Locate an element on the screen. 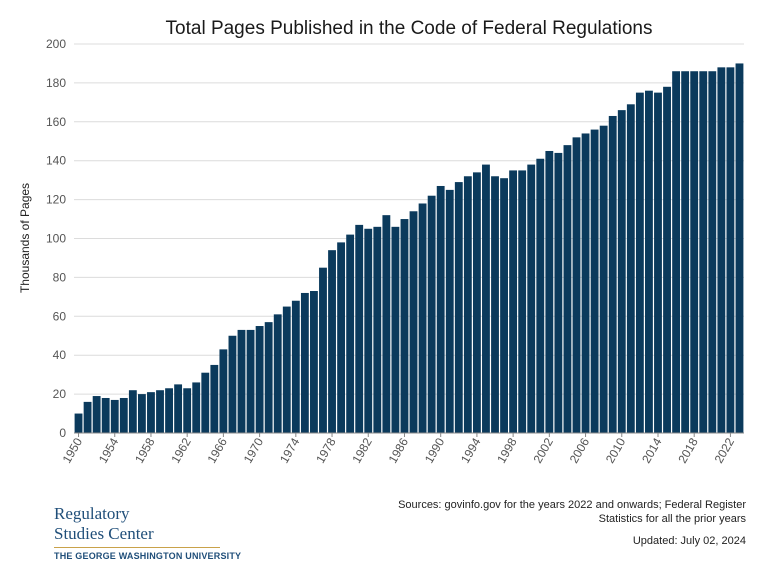  bar-1971 is located at coordinates (268, 377).